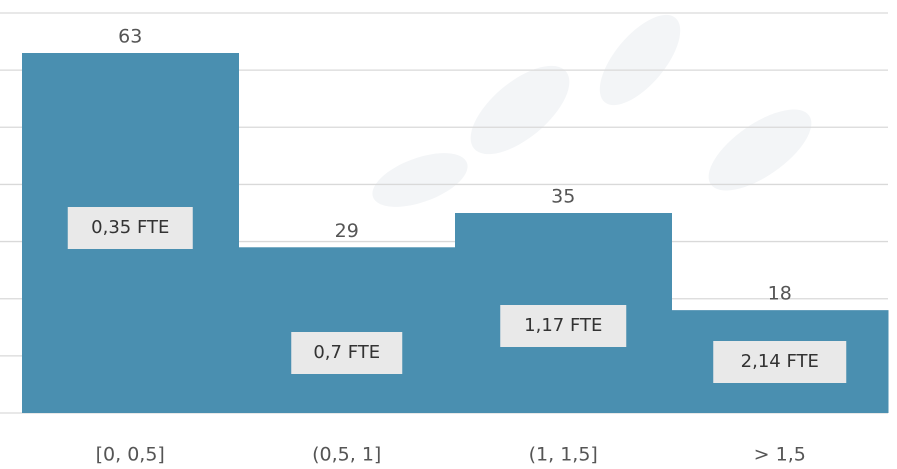 This screenshot has height=469, width=897. Describe the element at coordinates (130, 37) in the screenshot. I see `value-label: 63` at that location.